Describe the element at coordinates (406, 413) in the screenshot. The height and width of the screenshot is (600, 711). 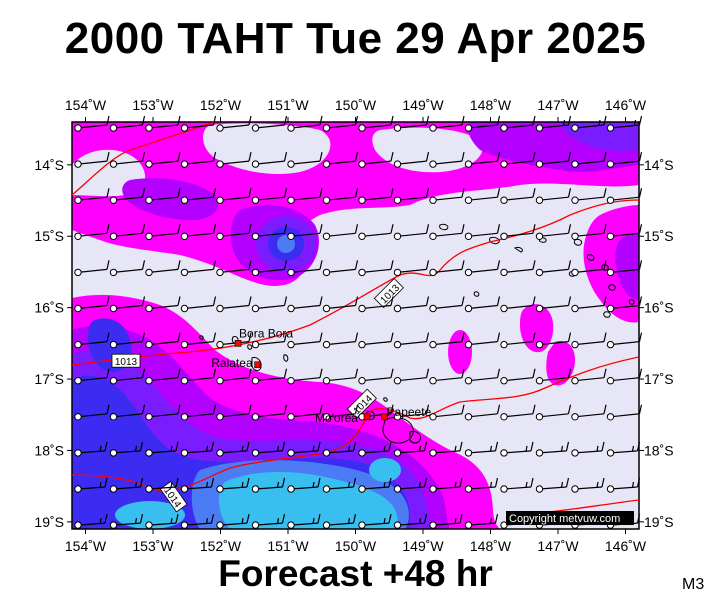
I see `place-marker: Papeete` at that location.